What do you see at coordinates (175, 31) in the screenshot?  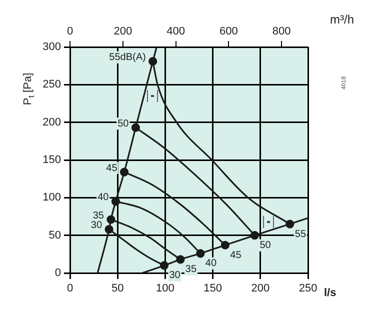 I see `x2-tick-label: 400` at bounding box center [175, 31].